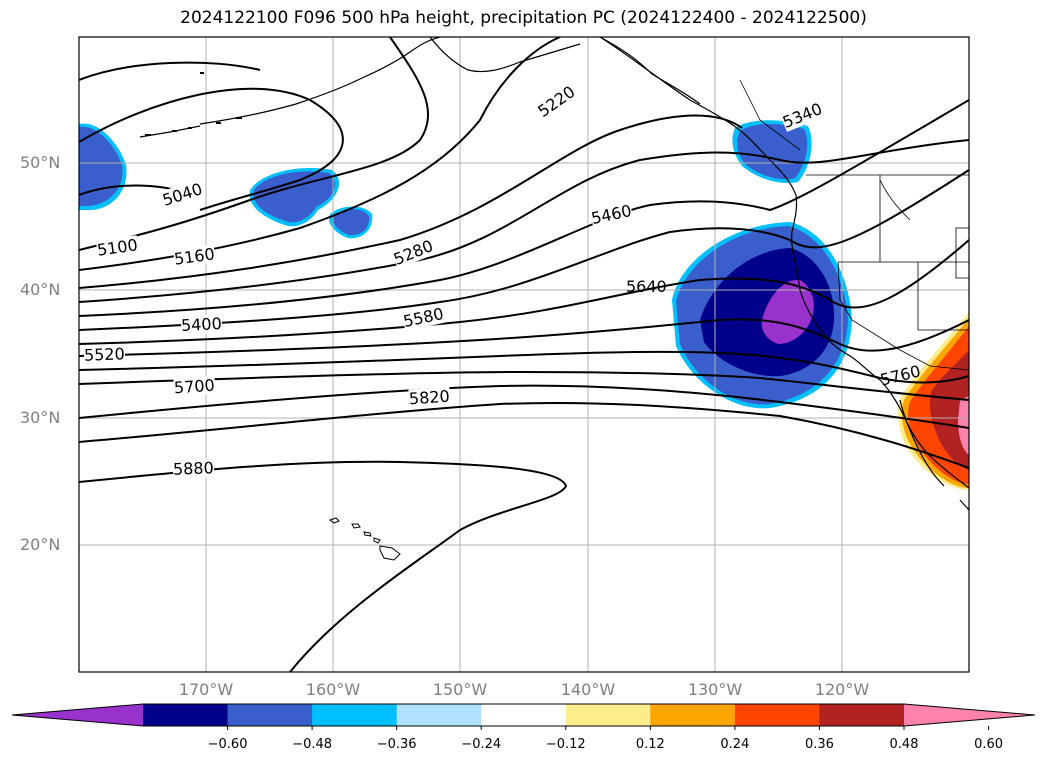  Describe the element at coordinates (481, 744) in the screenshot. I see `colorbar-tick-label: −0.24` at that location.